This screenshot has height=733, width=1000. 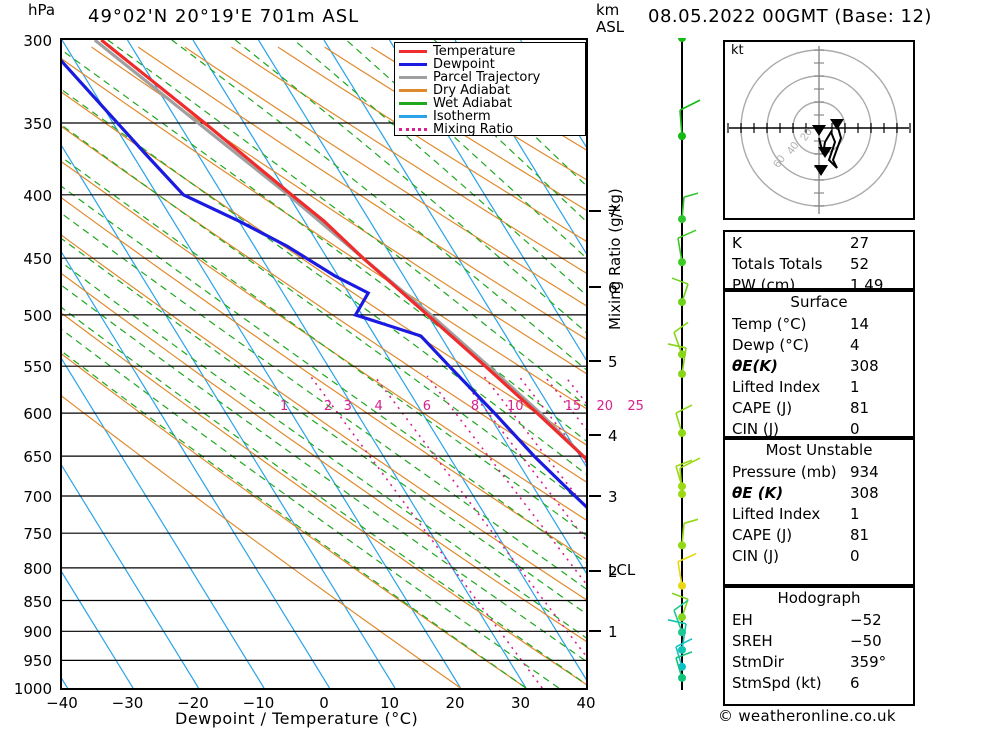 I want to click on data-row-value: −52, so click(x=866, y=619).